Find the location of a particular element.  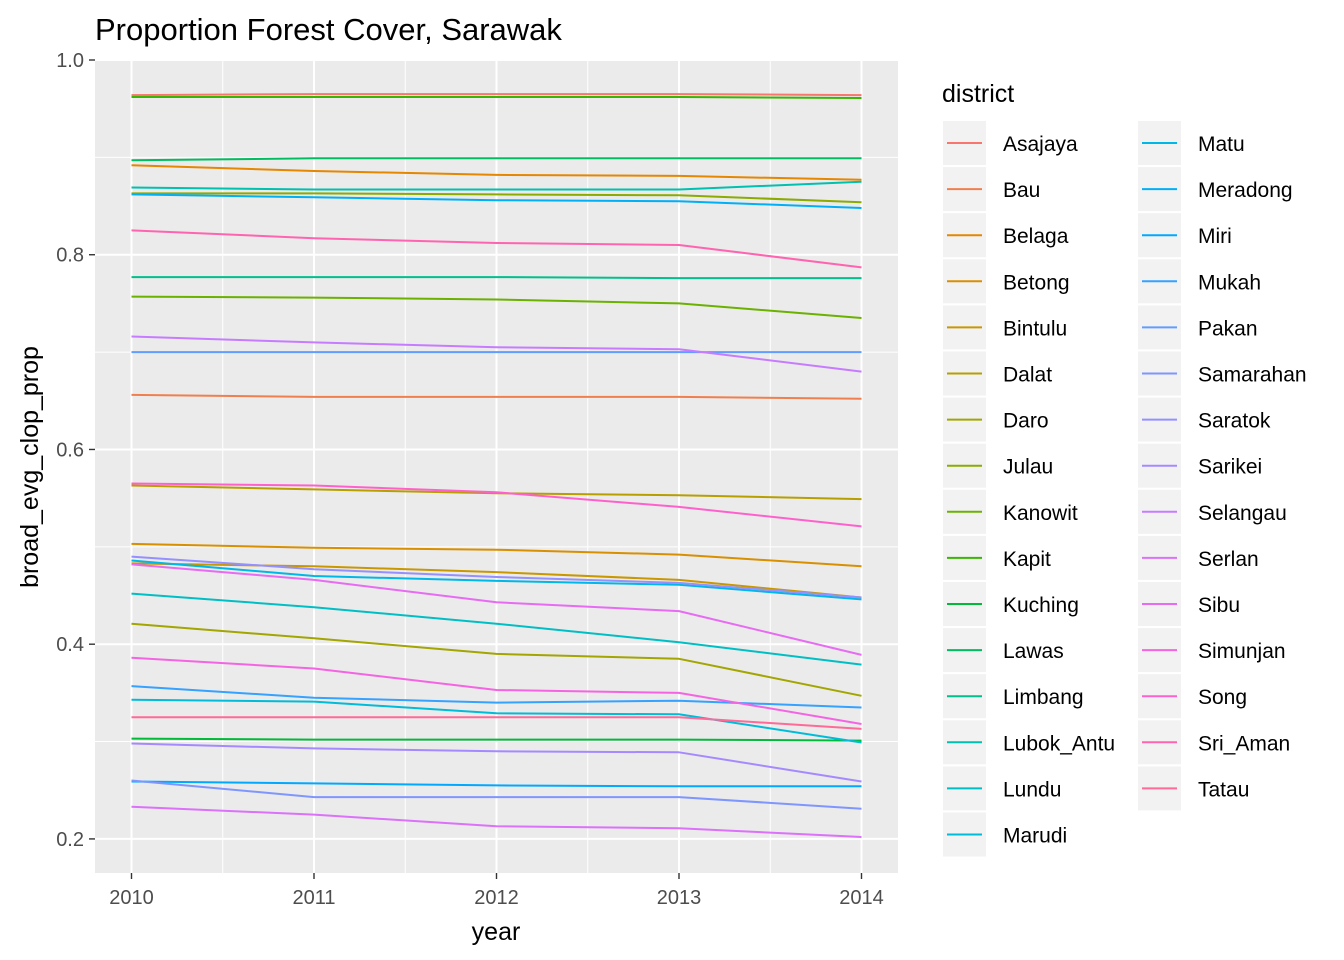

series-line-betong is located at coordinates (496, 555).